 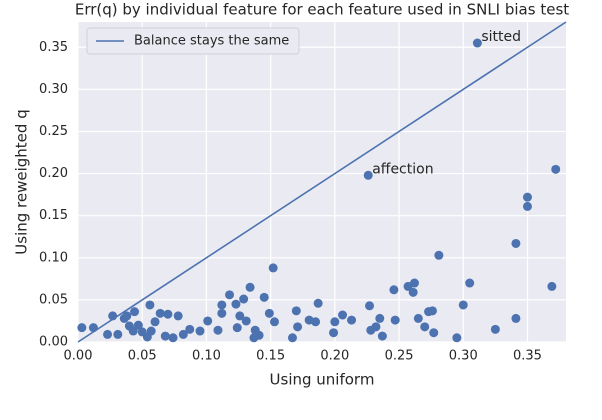 What do you see at coordinates (270, 356) in the screenshot?
I see `x-tick-label: 0.15` at bounding box center [270, 356].